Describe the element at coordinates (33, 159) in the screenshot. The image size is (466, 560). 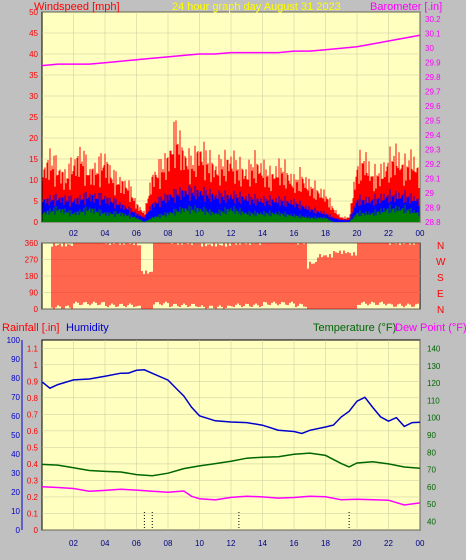
I see `wind-y-tick-label: 15` at that location.